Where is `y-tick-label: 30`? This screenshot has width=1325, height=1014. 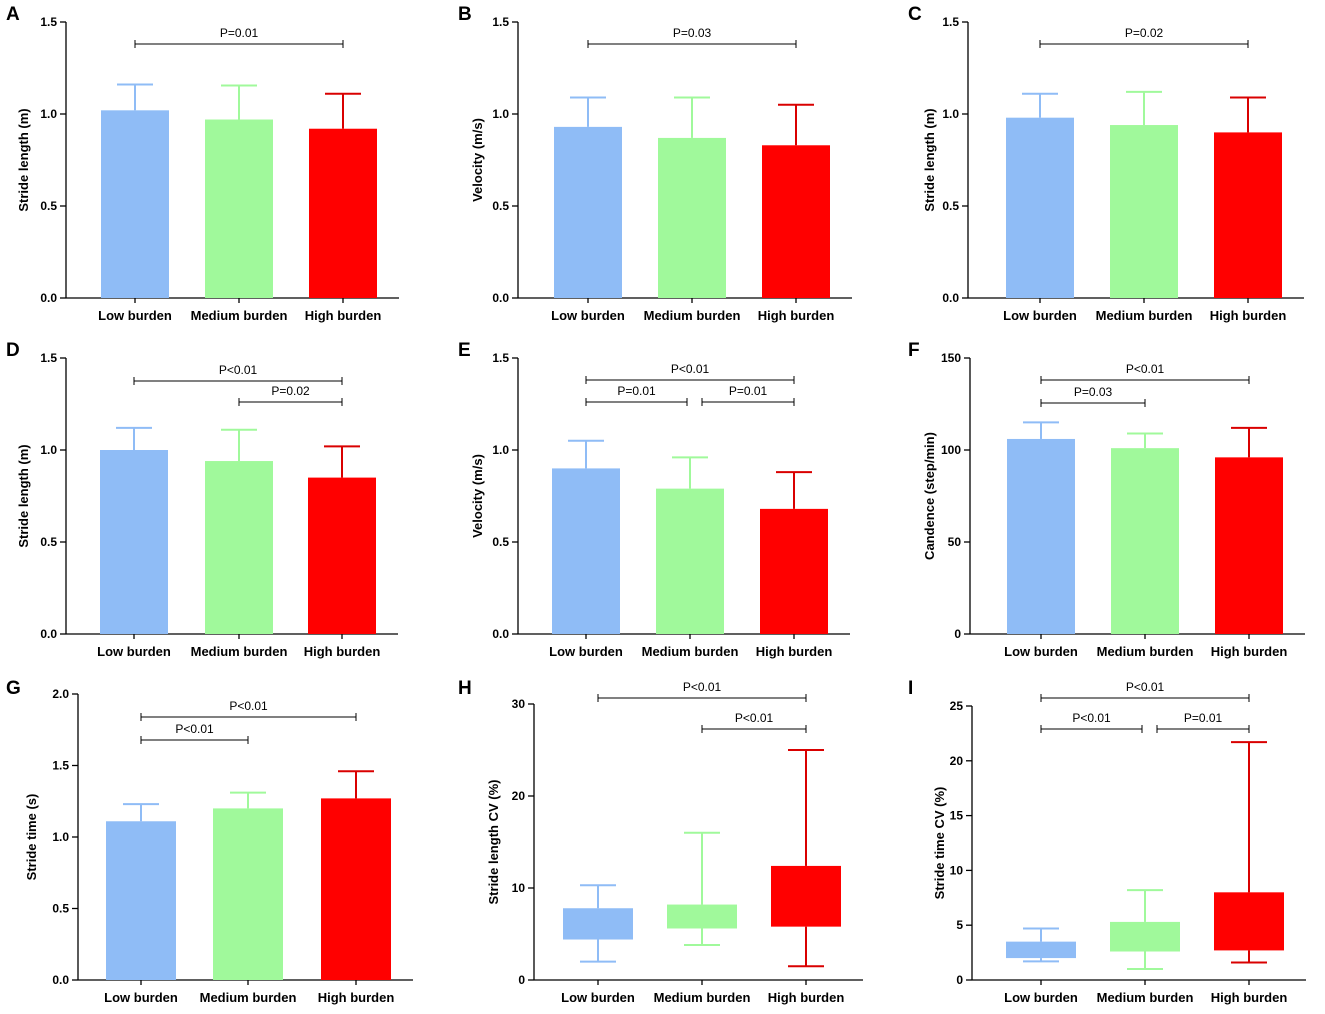
y-tick-label: 30 is located at coordinates (519, 704).